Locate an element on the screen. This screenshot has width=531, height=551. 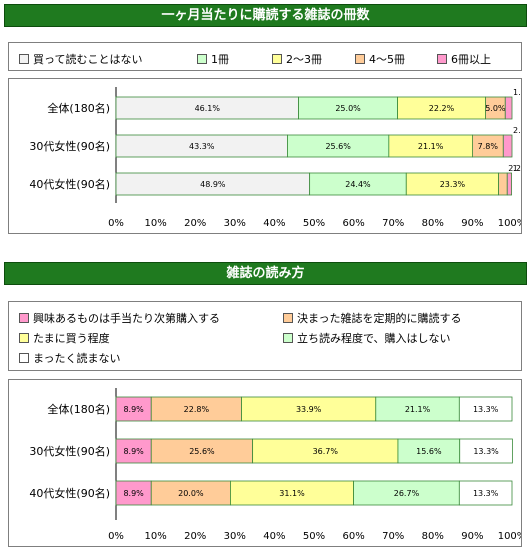
data-label: 24.4% is located at coordinates (358, 184).